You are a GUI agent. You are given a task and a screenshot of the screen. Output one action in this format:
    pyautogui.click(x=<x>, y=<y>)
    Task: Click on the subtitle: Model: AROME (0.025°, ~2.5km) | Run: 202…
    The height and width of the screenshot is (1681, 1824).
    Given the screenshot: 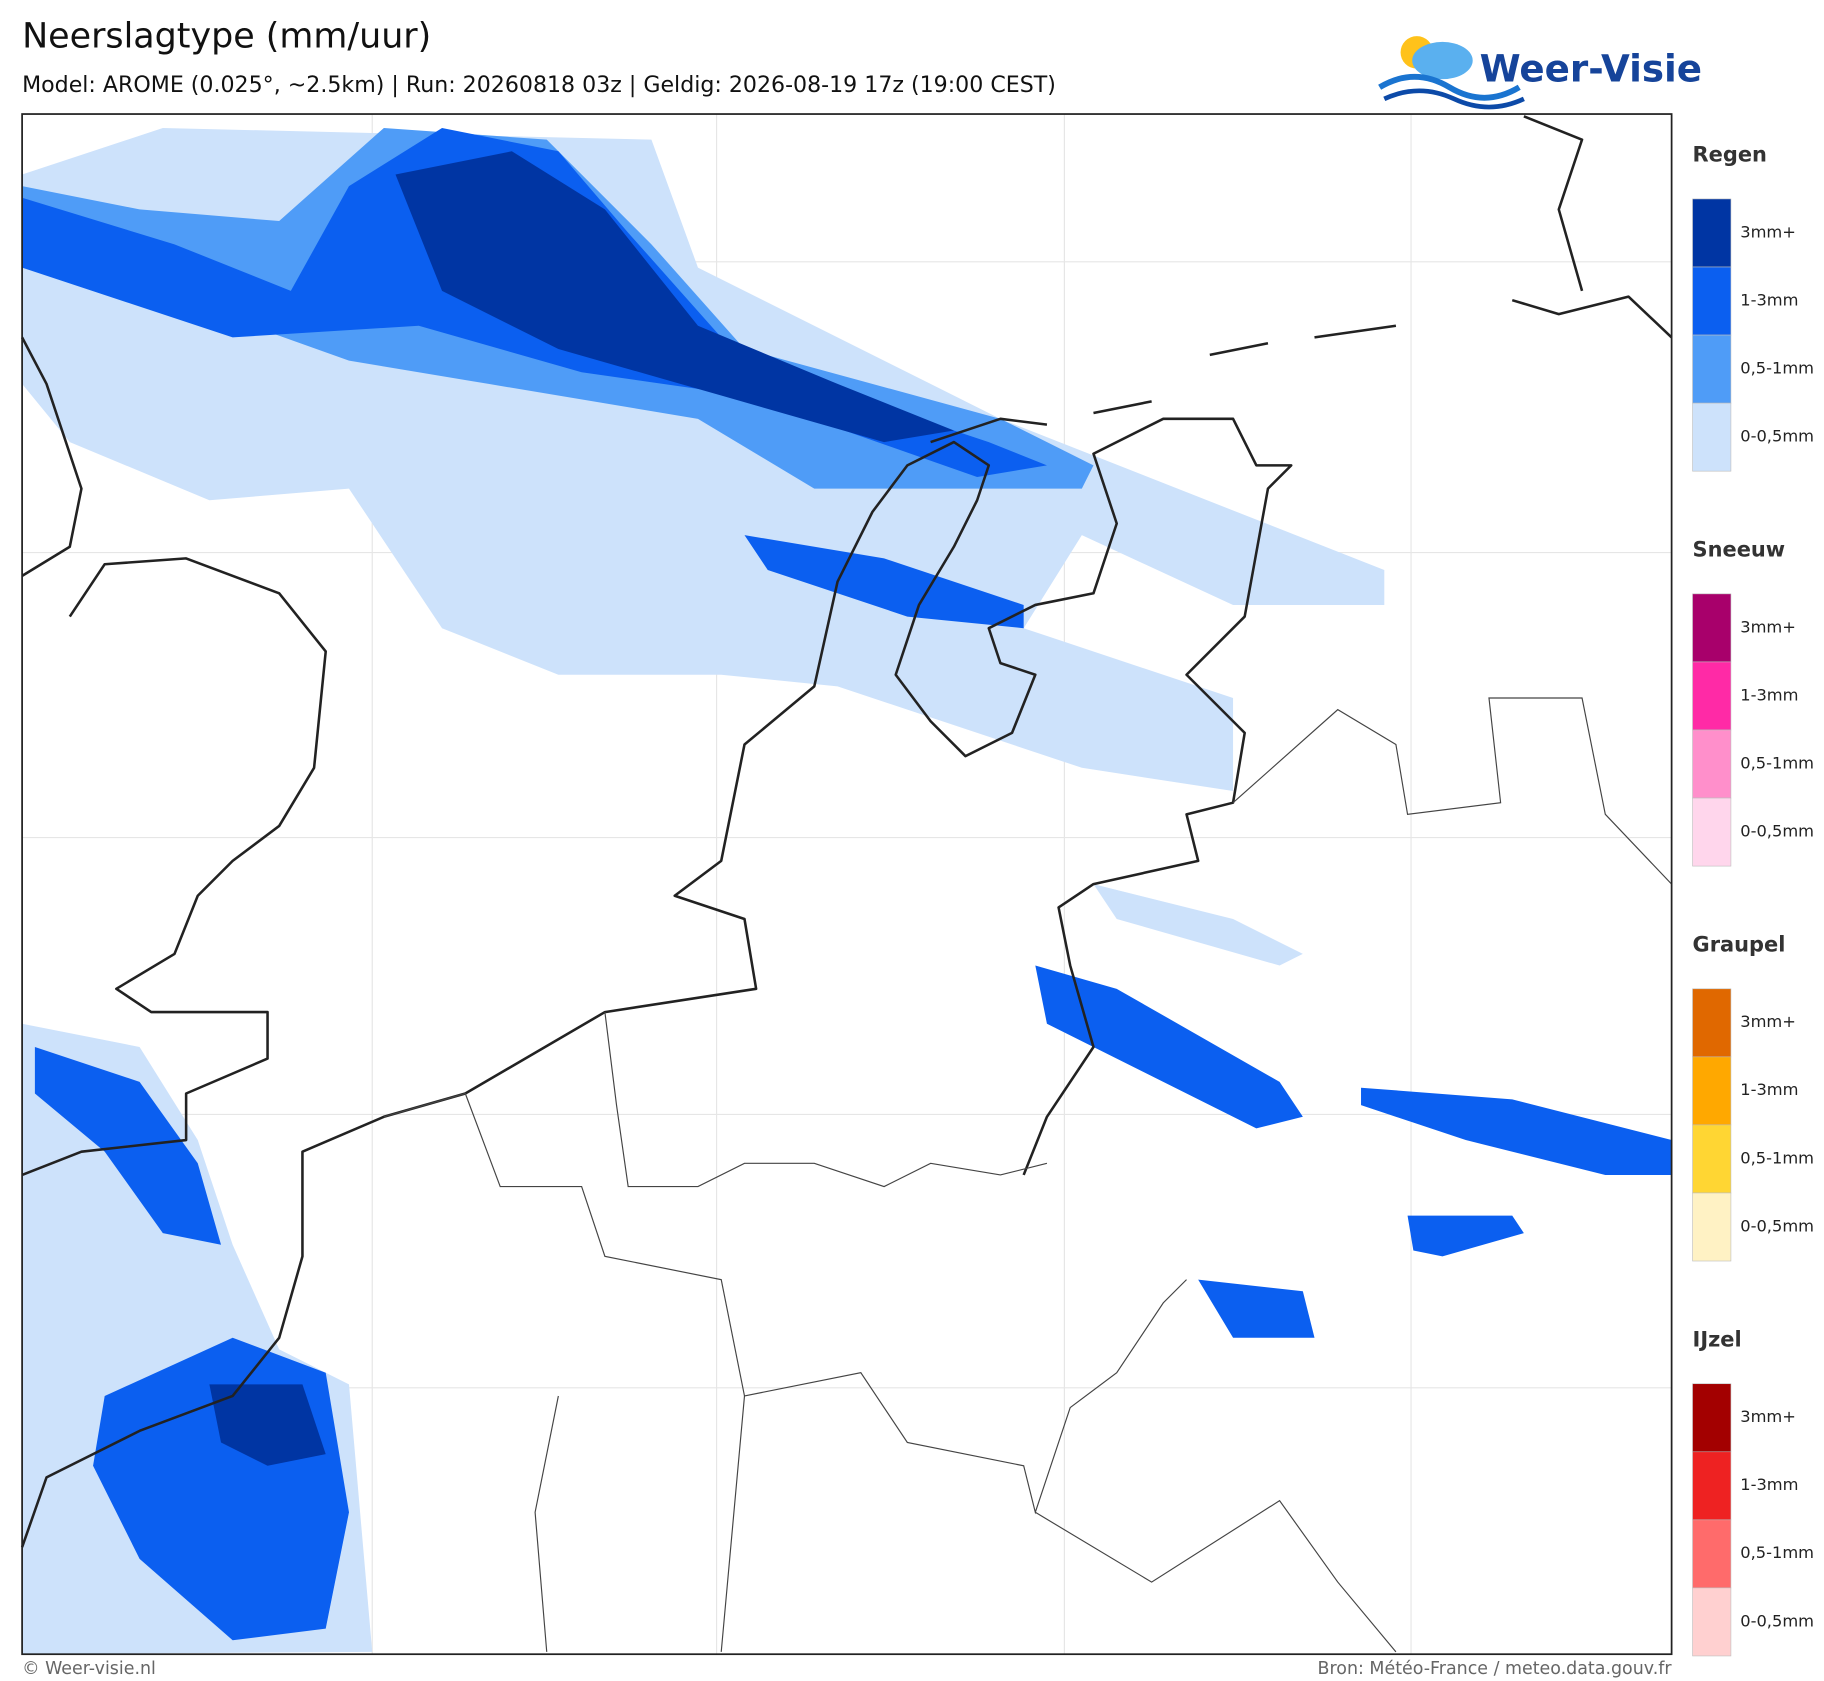 What is the action you would take?
    pyautogui.click(x=539, y=85)
    